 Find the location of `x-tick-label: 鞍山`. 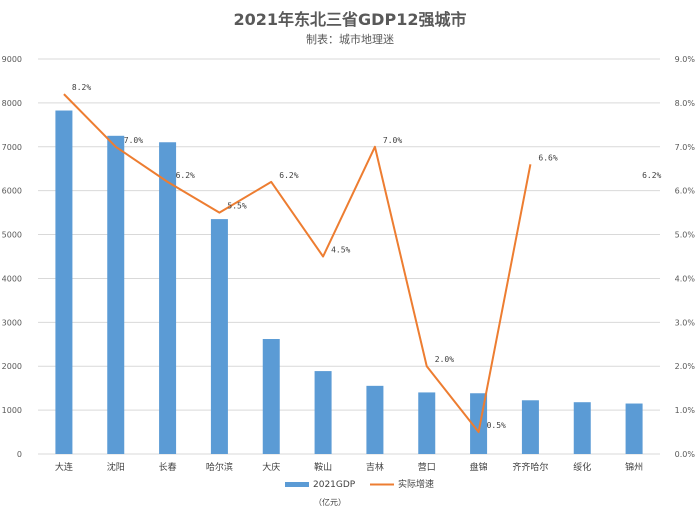

x-tick-label: 鞍山 is located at coordinates (323, 467).